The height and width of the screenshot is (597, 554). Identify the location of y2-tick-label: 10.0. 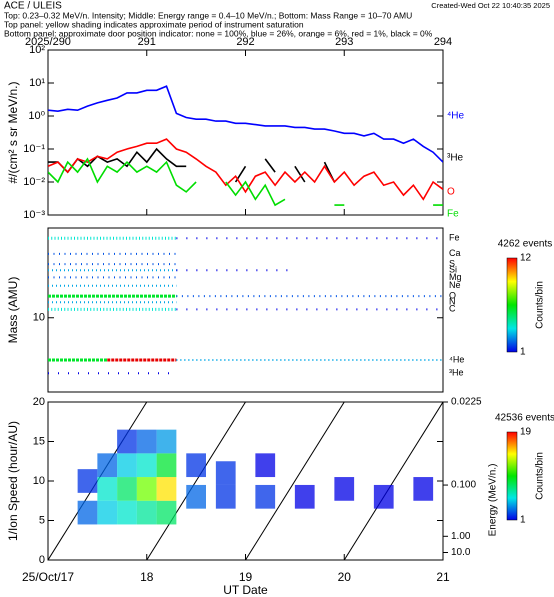
(461, 552).